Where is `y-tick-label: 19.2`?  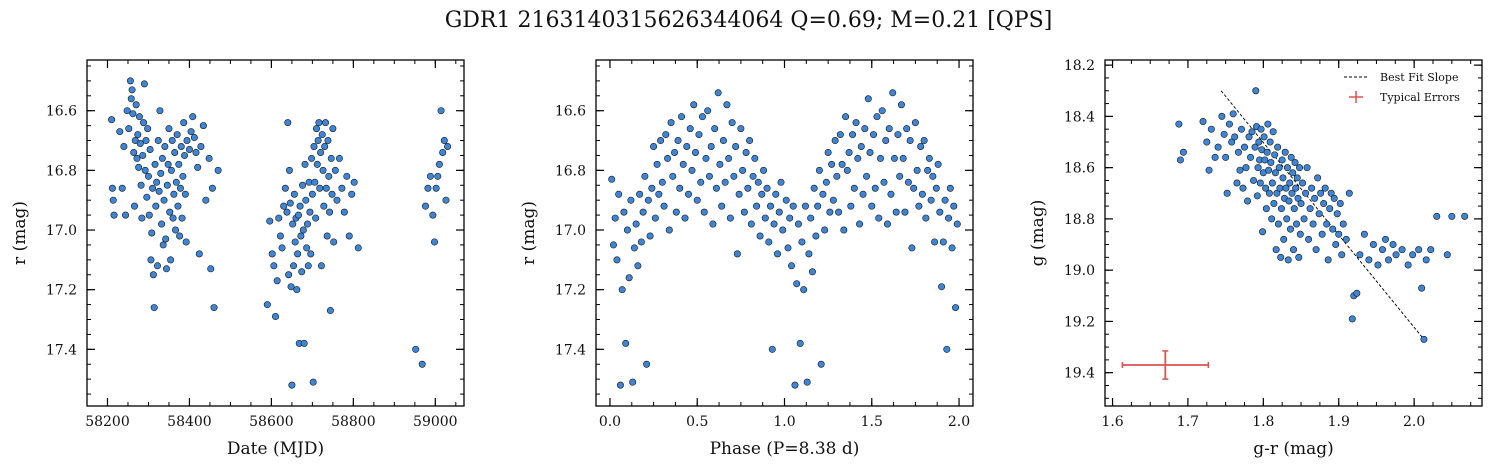 y-tick-label: 19.2 is located at coordinates (1079, 322).